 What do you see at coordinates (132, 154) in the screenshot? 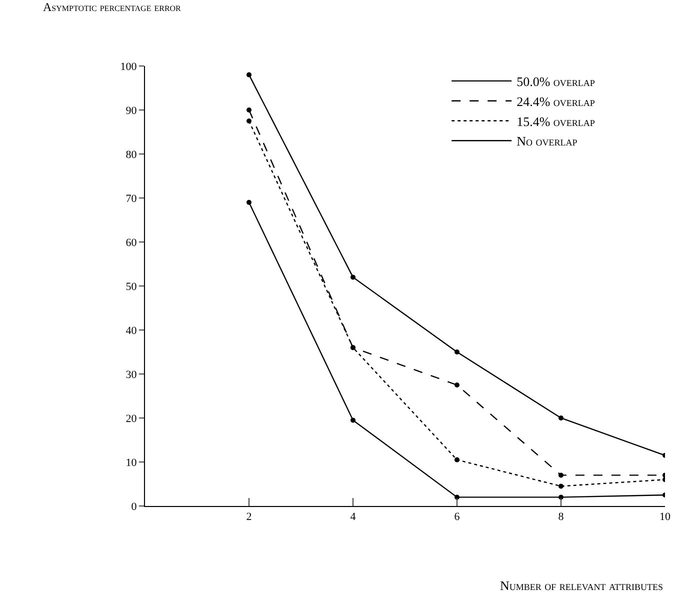
I see `y-tick-label: 80` at bounding box center [132, 154].